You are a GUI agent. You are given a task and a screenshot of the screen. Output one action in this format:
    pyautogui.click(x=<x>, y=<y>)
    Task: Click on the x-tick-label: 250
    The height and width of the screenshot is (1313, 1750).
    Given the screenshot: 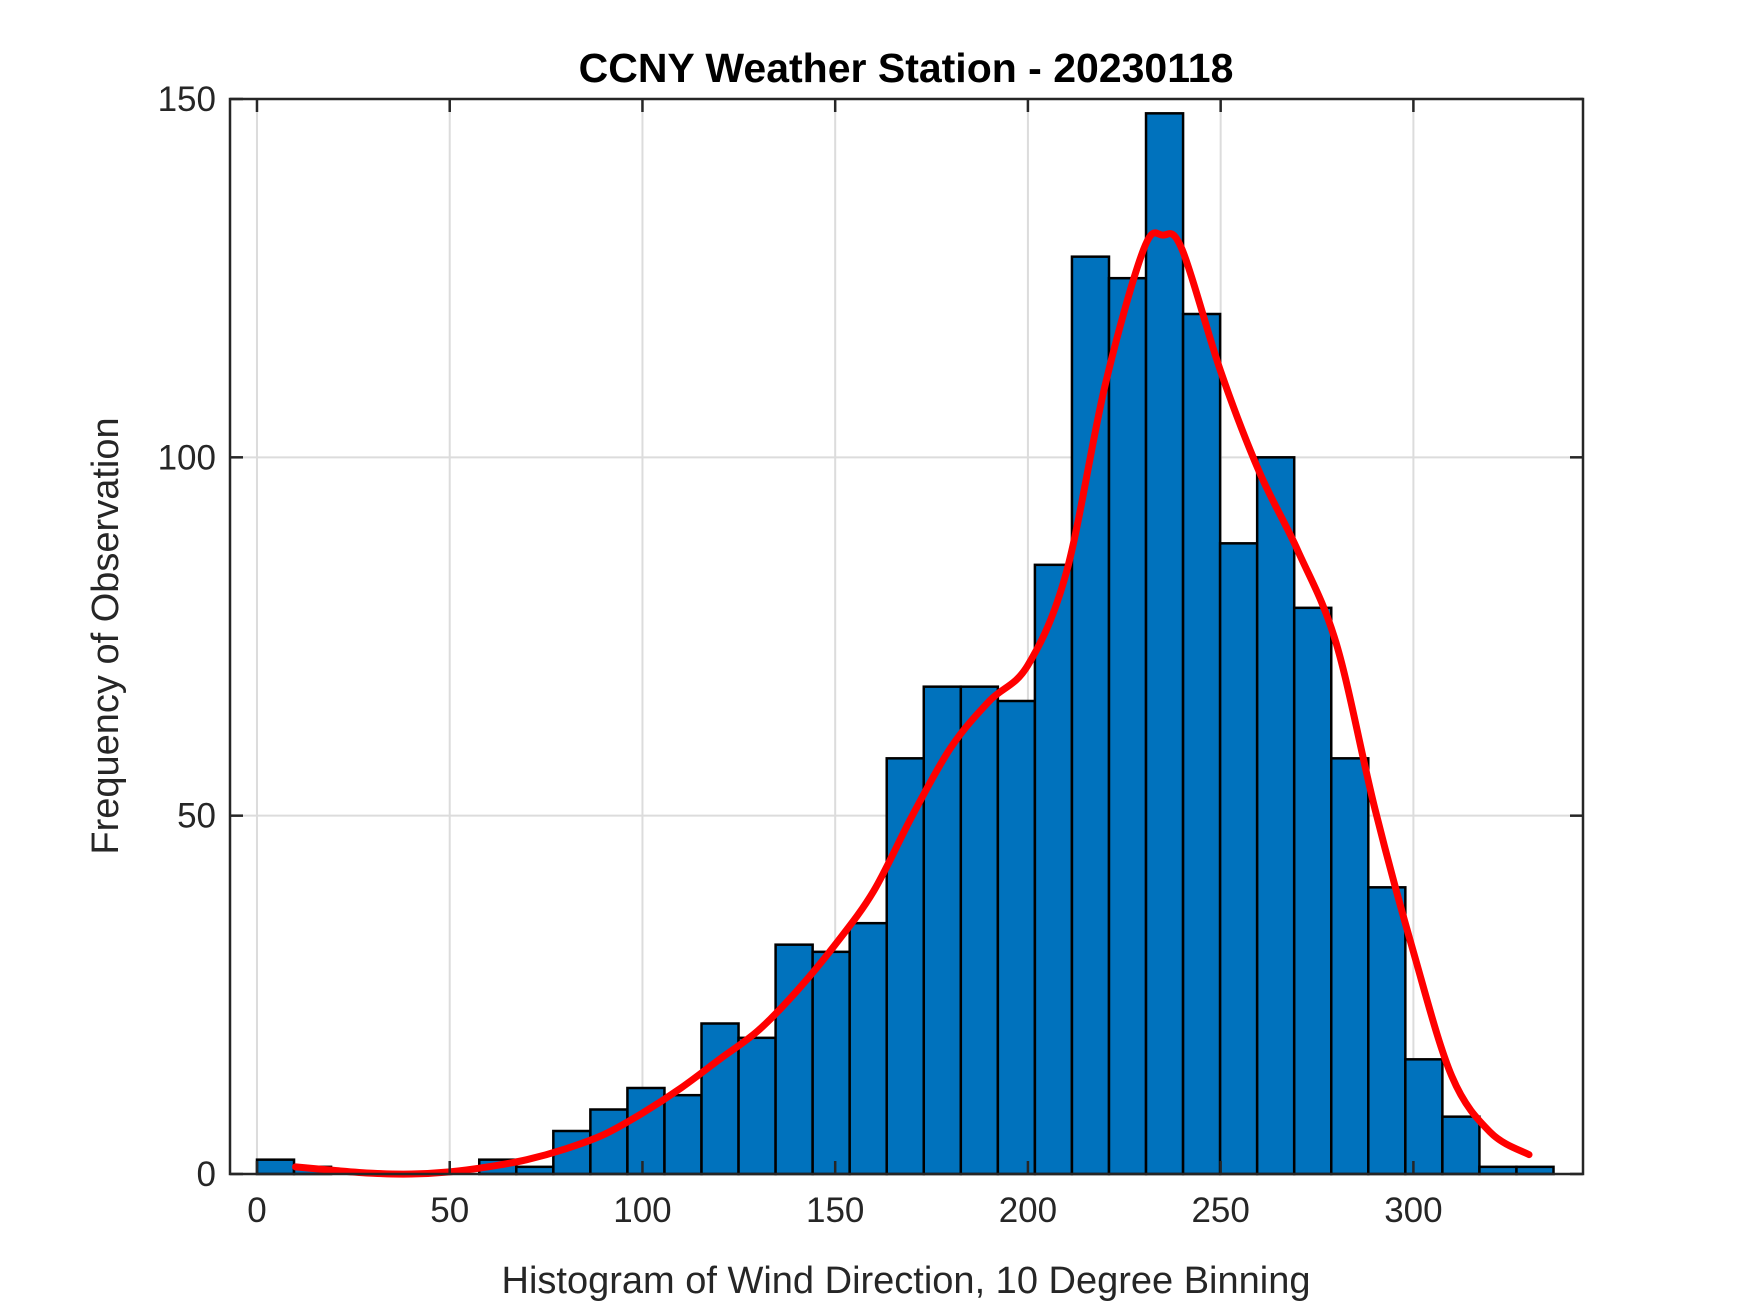 What is the action you would take?
    pyautogui.click(x=1220, y=1210)
    